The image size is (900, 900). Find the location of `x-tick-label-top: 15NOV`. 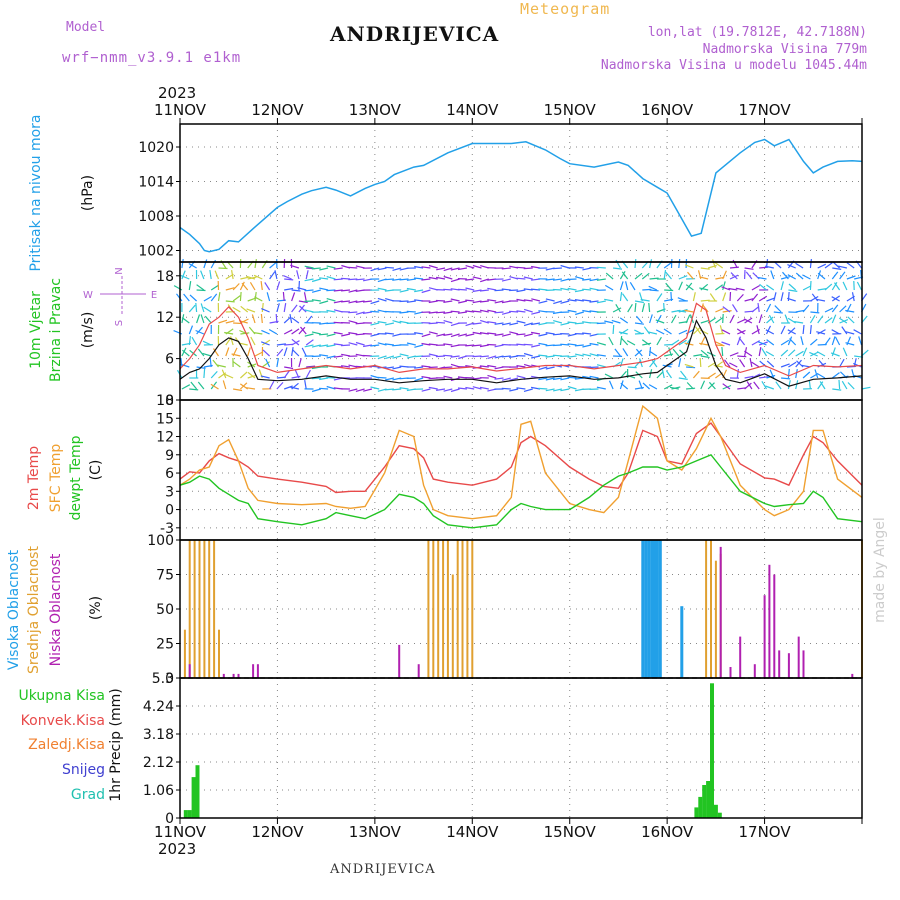

x-tick-label-top: 15NOV is located at coordinates (570, 110).